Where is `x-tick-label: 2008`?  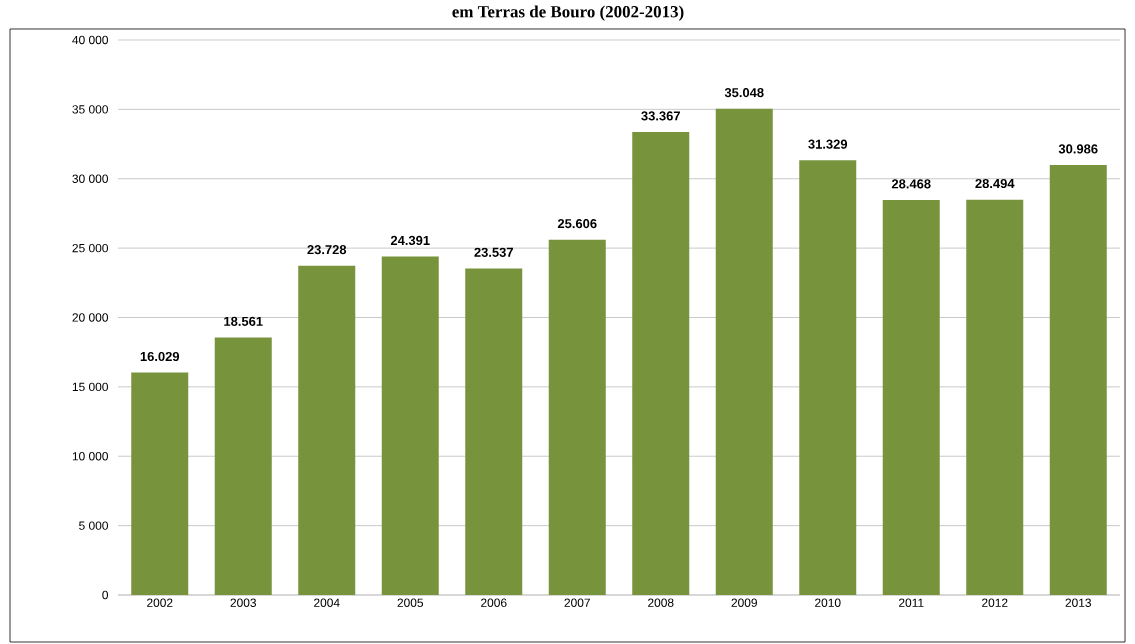
x-tick-label: 2008 is located at coordinates (661, 602).